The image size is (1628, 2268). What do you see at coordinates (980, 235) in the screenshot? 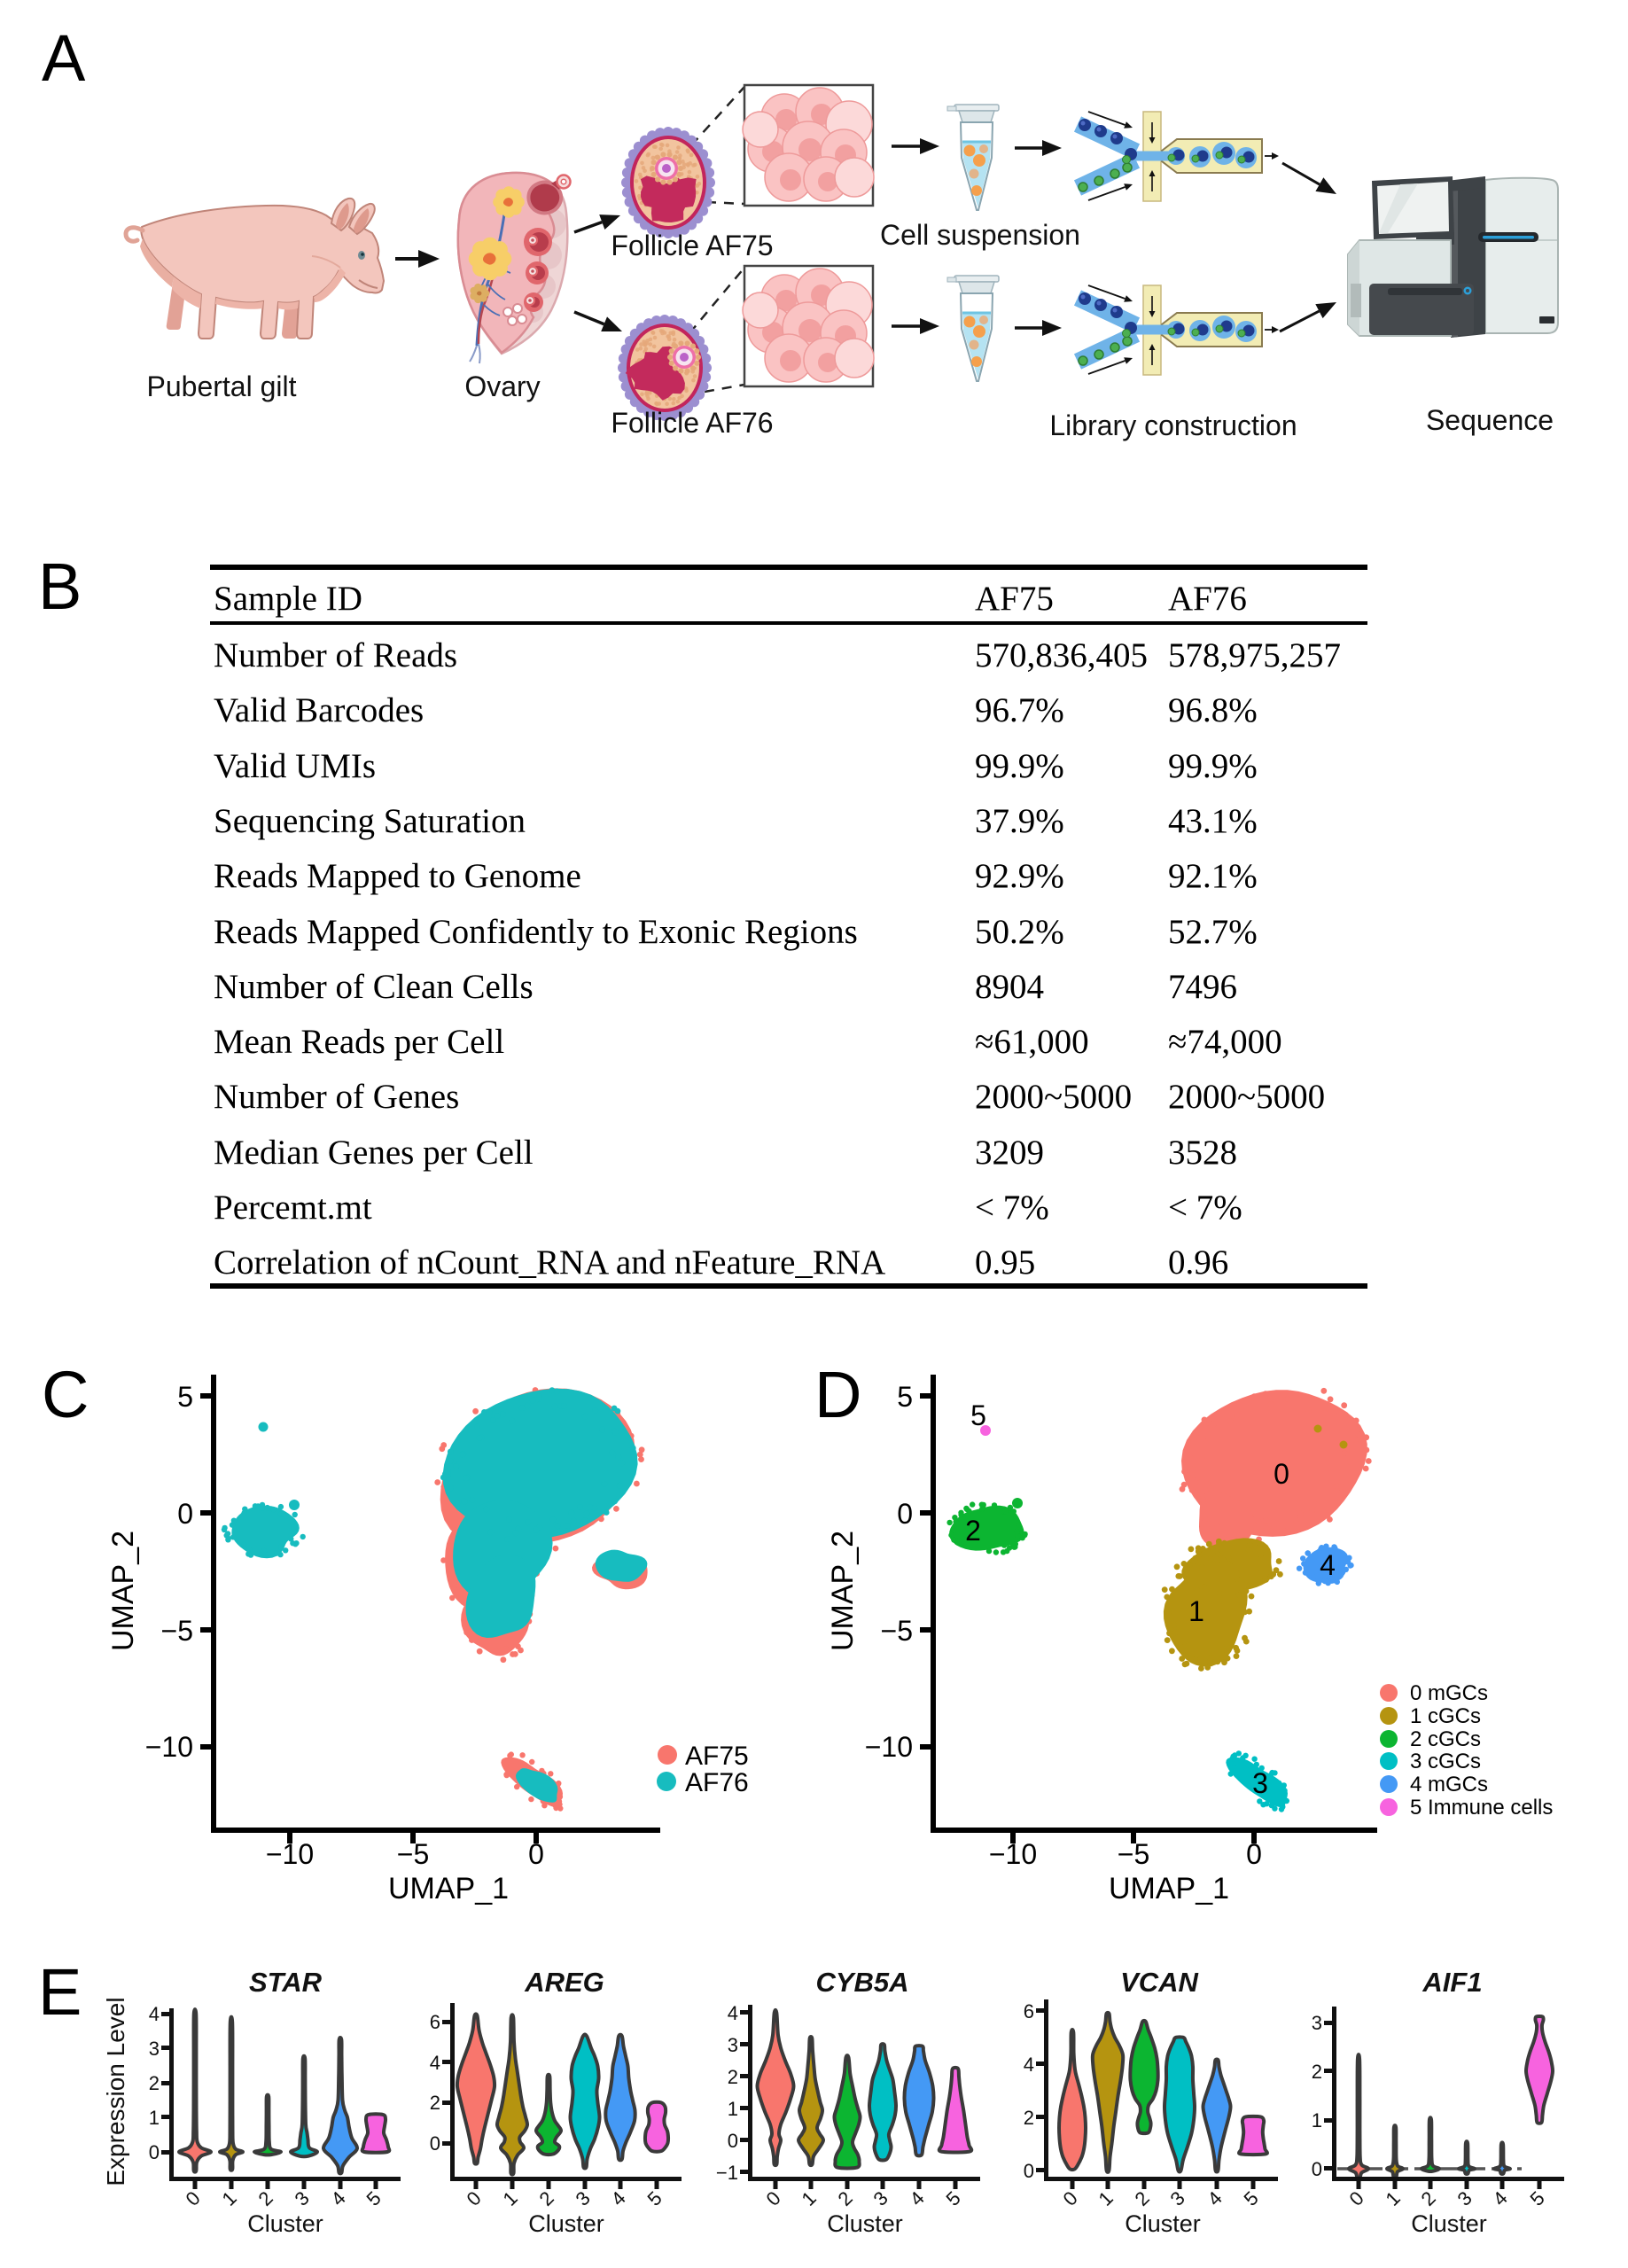
I see `svg-text: Cell suspension` at bounding box center [980, 235].